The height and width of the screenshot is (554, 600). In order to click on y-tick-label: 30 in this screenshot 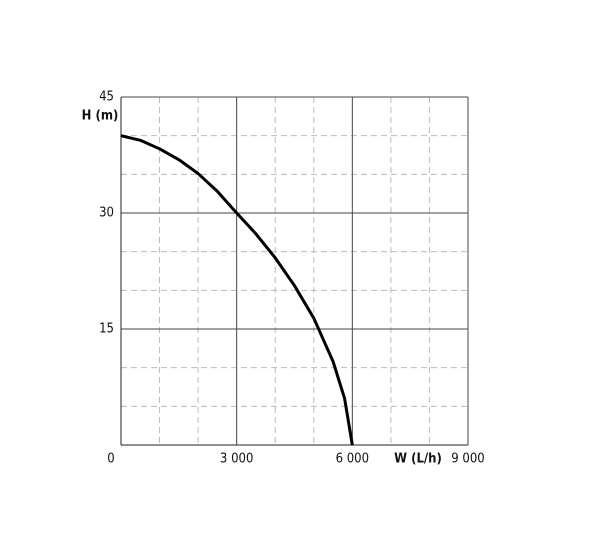, I will do `click(106, 213)`.